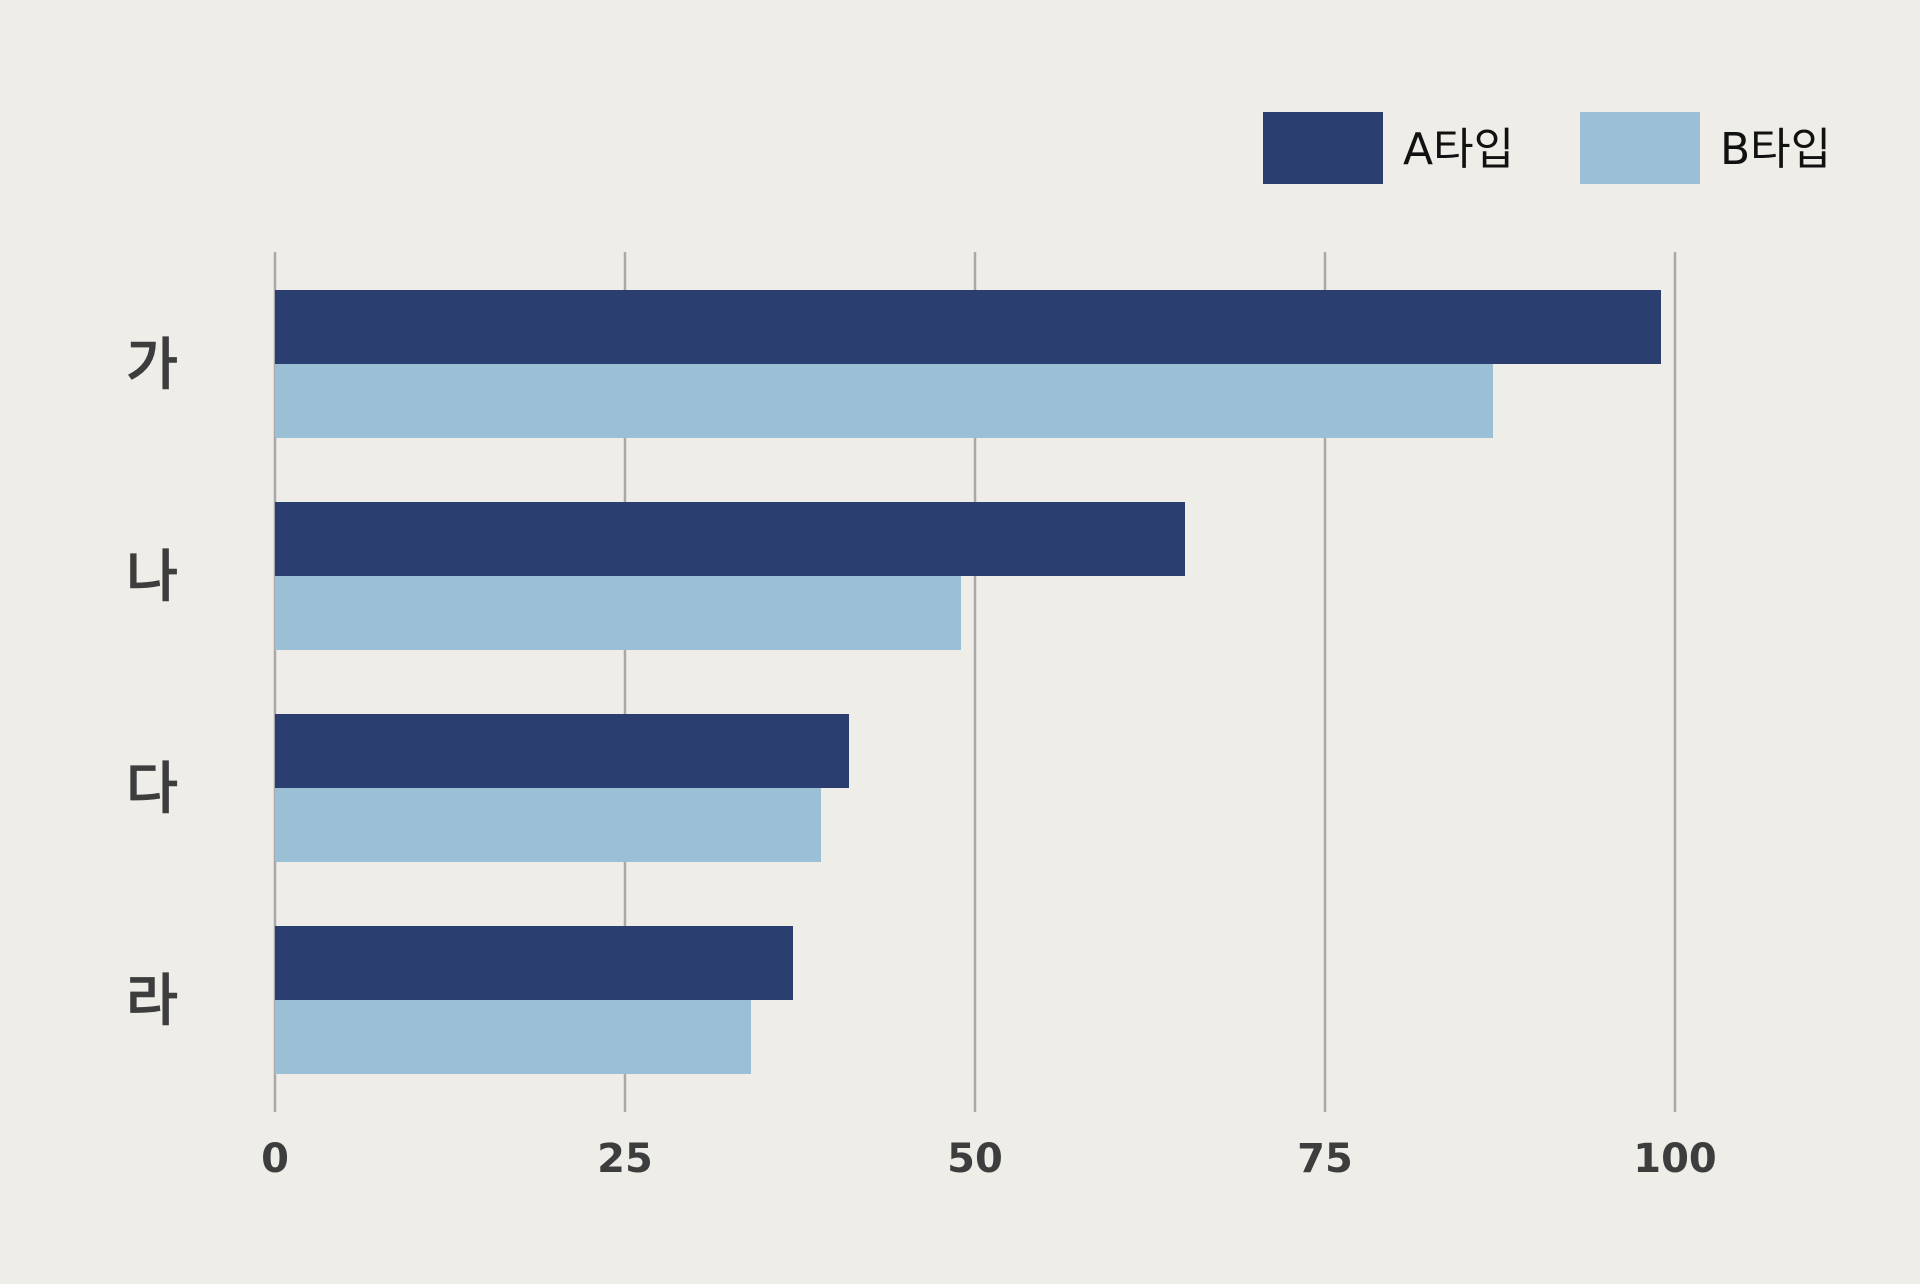 The image size is (1920, 1284). Describe the element at coordinates (152, 789) in the screenshot. I see `category-label: 다` at that location.